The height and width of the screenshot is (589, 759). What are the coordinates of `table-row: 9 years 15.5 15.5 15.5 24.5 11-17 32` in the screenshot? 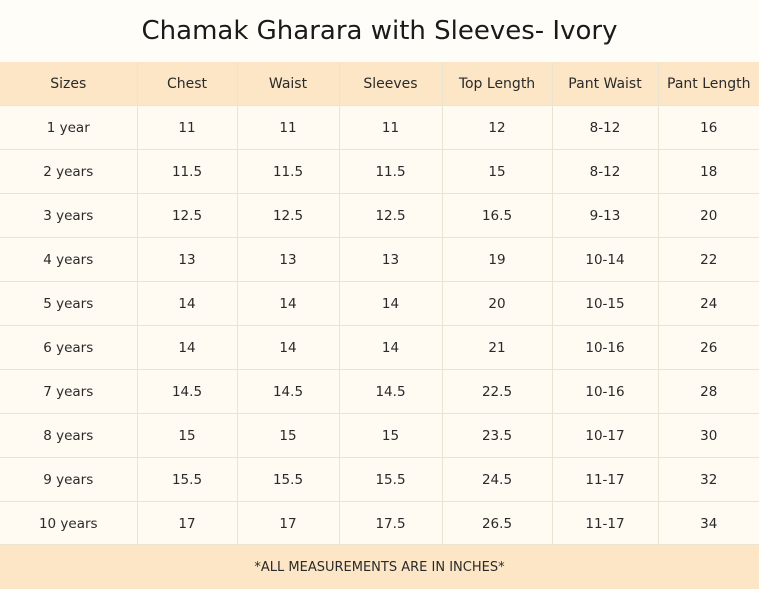 It's located at (379, 479).